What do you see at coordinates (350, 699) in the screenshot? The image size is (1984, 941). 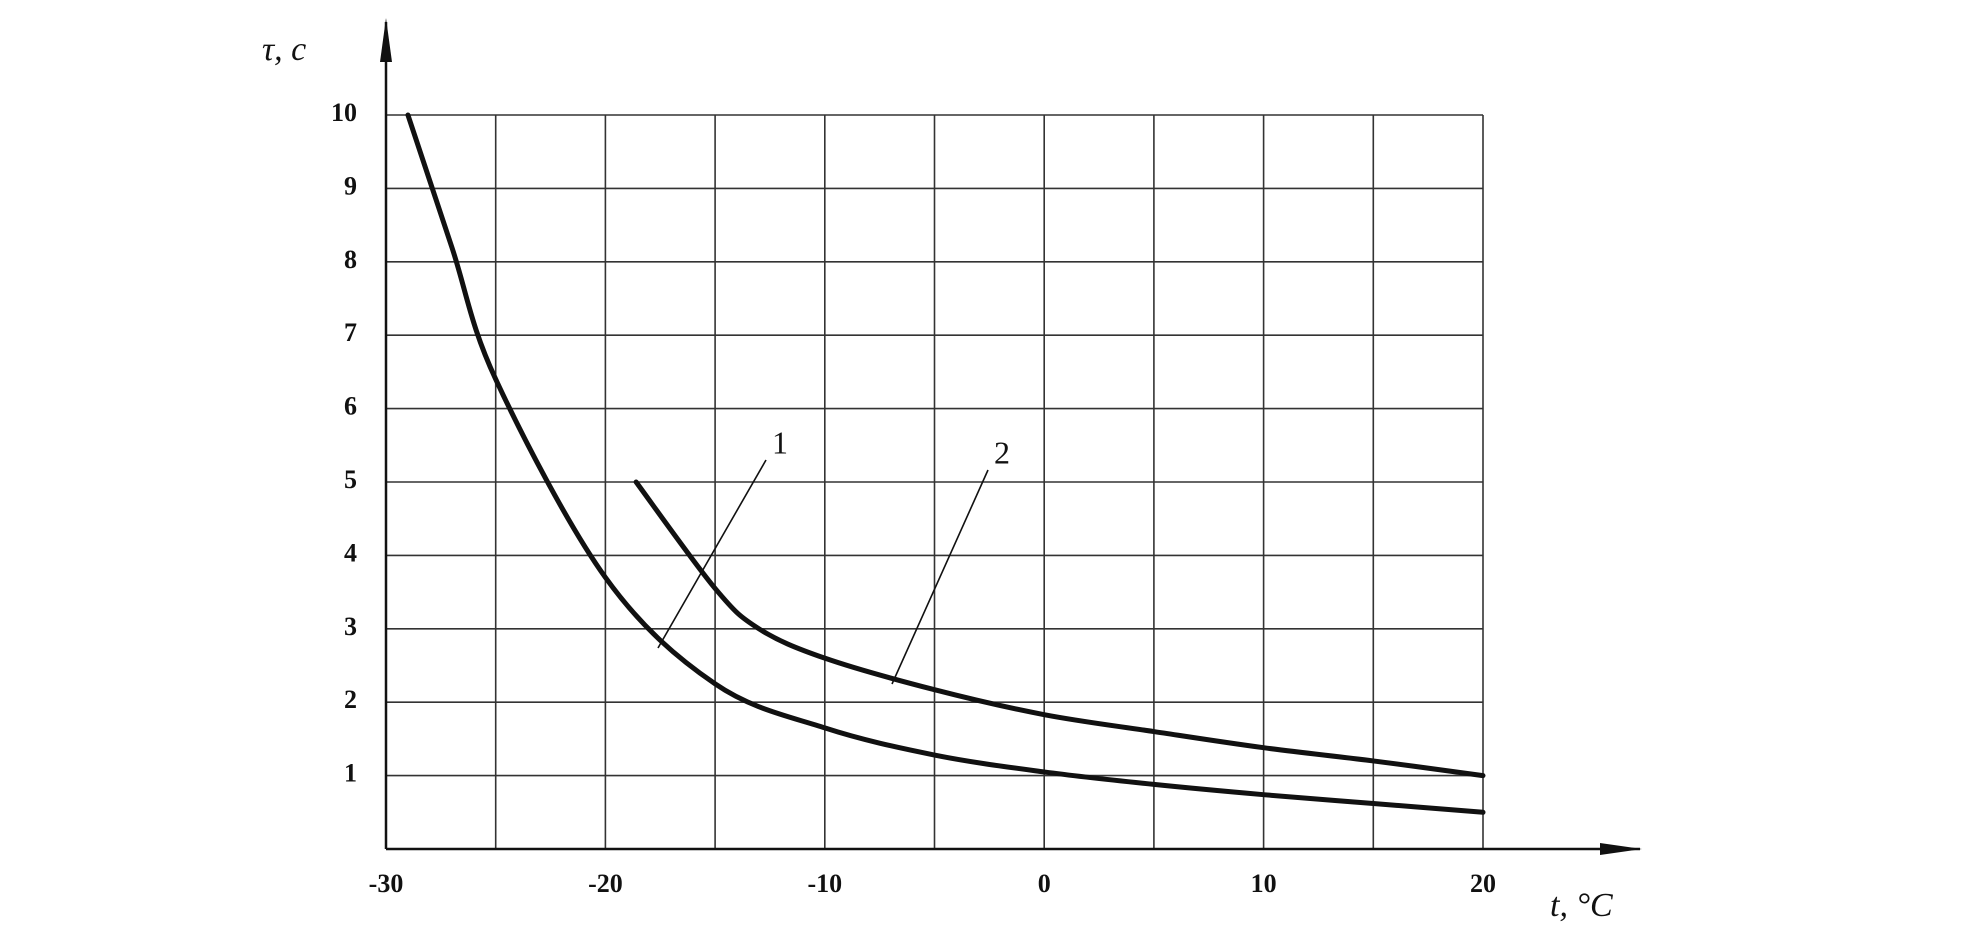 I see `y-tick-label: 2` at bounding box center [350, 699].